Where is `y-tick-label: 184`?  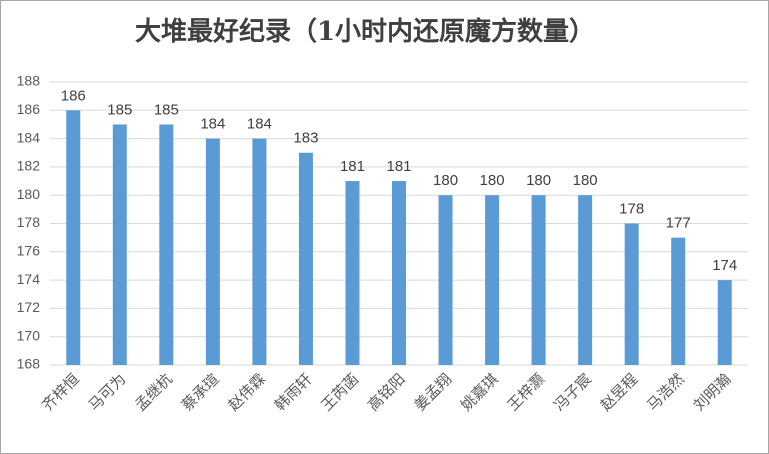 y-tick-label: 184 is located at coordinates (29, 137).